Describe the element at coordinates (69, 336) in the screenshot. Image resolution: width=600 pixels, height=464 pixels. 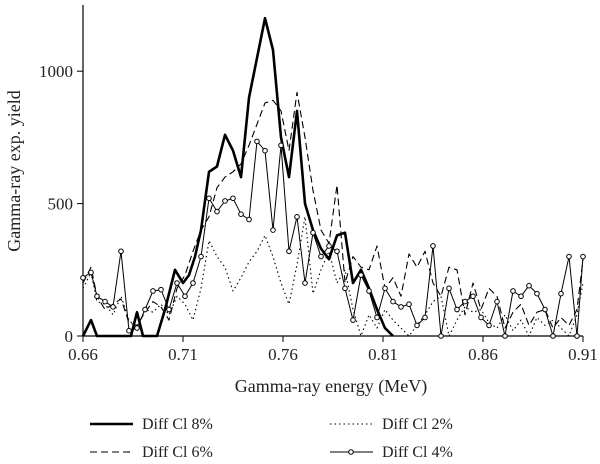
I see `y-tick-label: 0` at that location.